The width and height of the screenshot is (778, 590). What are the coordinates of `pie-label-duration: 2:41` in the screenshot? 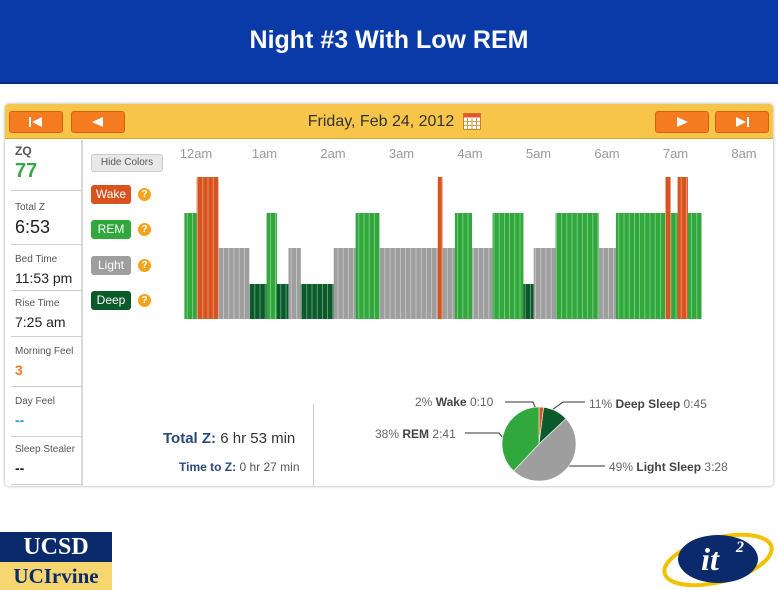 It's located at (444, 434).